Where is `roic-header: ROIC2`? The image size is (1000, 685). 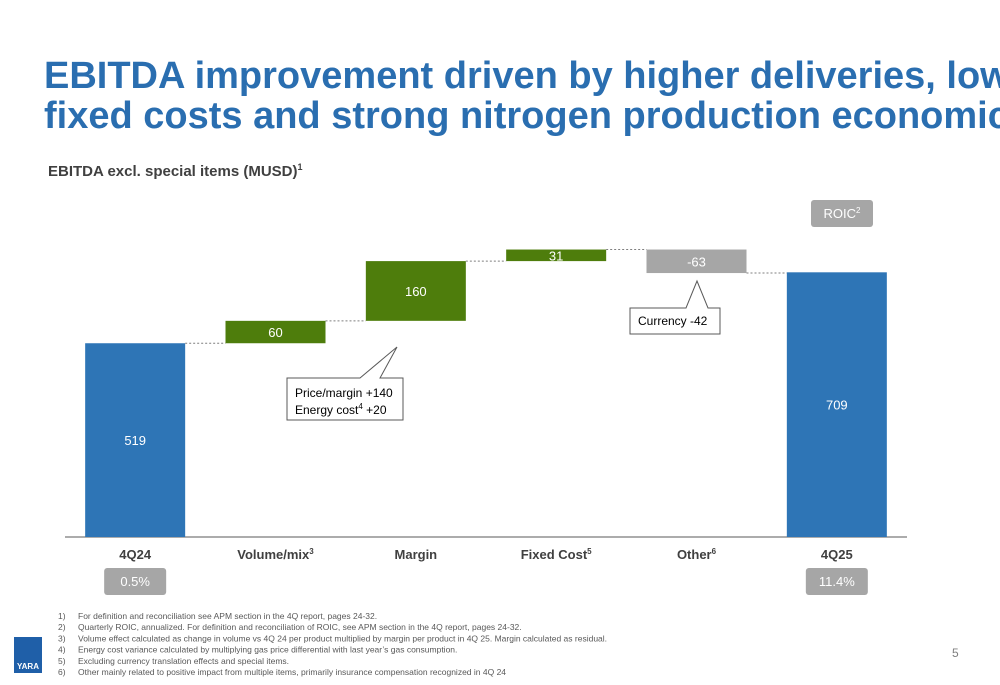
roic-header: ROIC2 is located at coordinates (843, 213).